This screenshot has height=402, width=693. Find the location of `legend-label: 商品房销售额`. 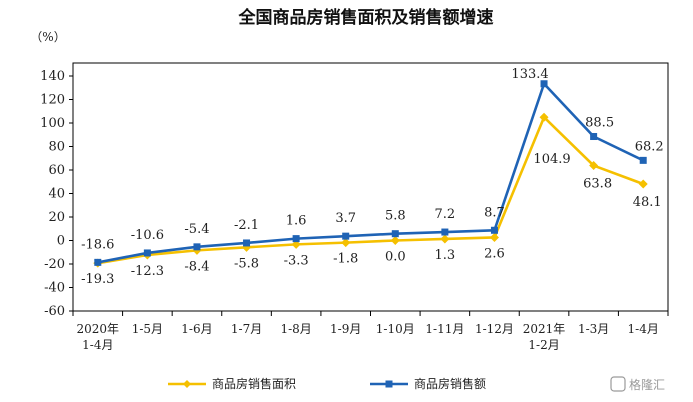

legend-label: 商品房销售额 is located at coordinates (450, 383).